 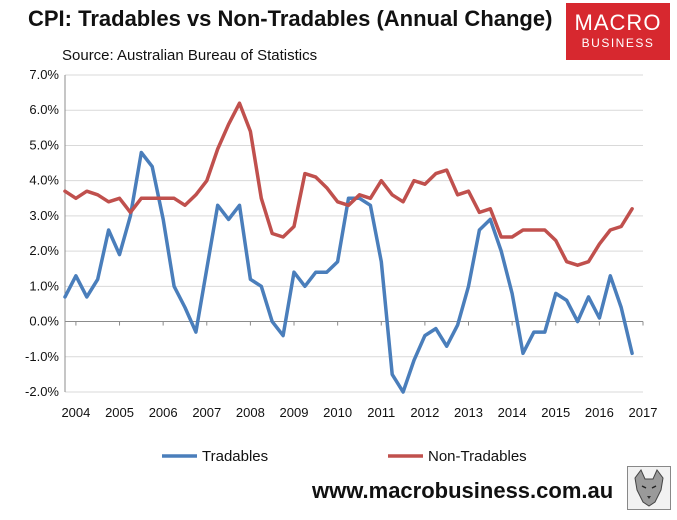 I want to click on logo-line-business: BUSINESS, so click(x=618, y=43).